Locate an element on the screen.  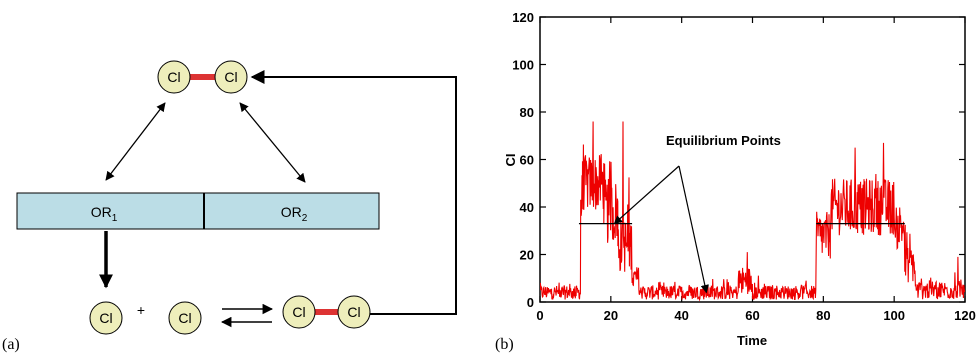
bottom-dimer-label-left: Cl is located at coordinates (298, 312).